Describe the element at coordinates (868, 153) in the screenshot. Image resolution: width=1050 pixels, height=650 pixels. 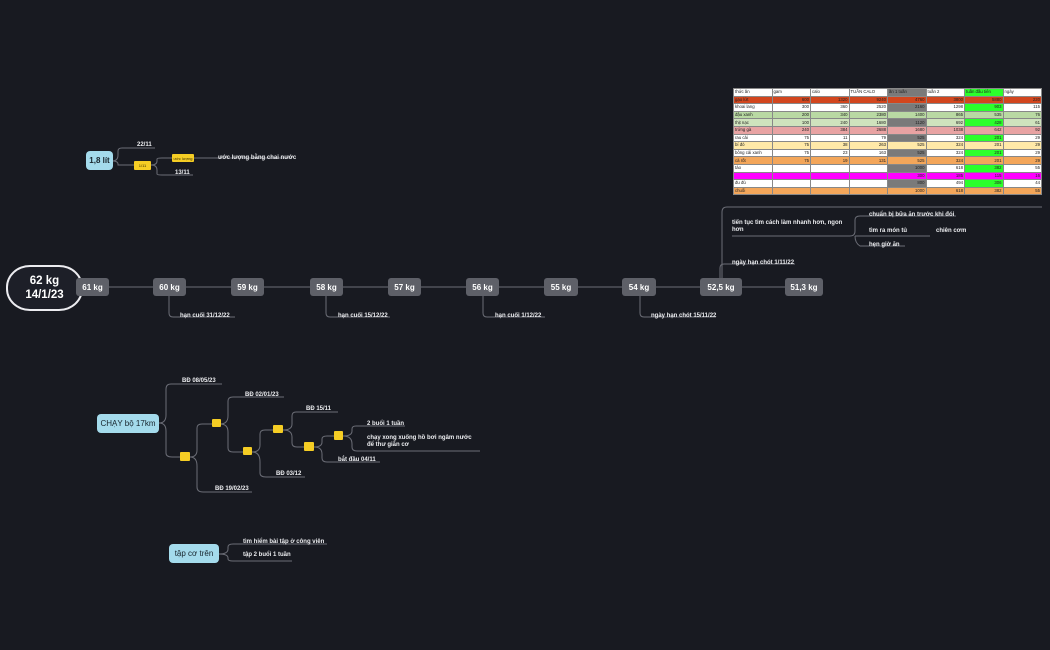
I see `food-table-cell: 163` at that location.